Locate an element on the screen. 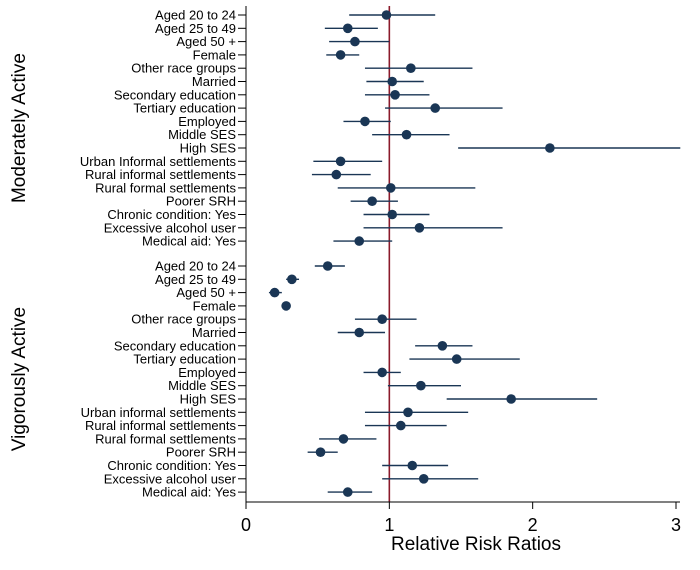 The width and height of the screenshot is (700, 570). x-tick-label: 2 is located at coordinates (533, 525).